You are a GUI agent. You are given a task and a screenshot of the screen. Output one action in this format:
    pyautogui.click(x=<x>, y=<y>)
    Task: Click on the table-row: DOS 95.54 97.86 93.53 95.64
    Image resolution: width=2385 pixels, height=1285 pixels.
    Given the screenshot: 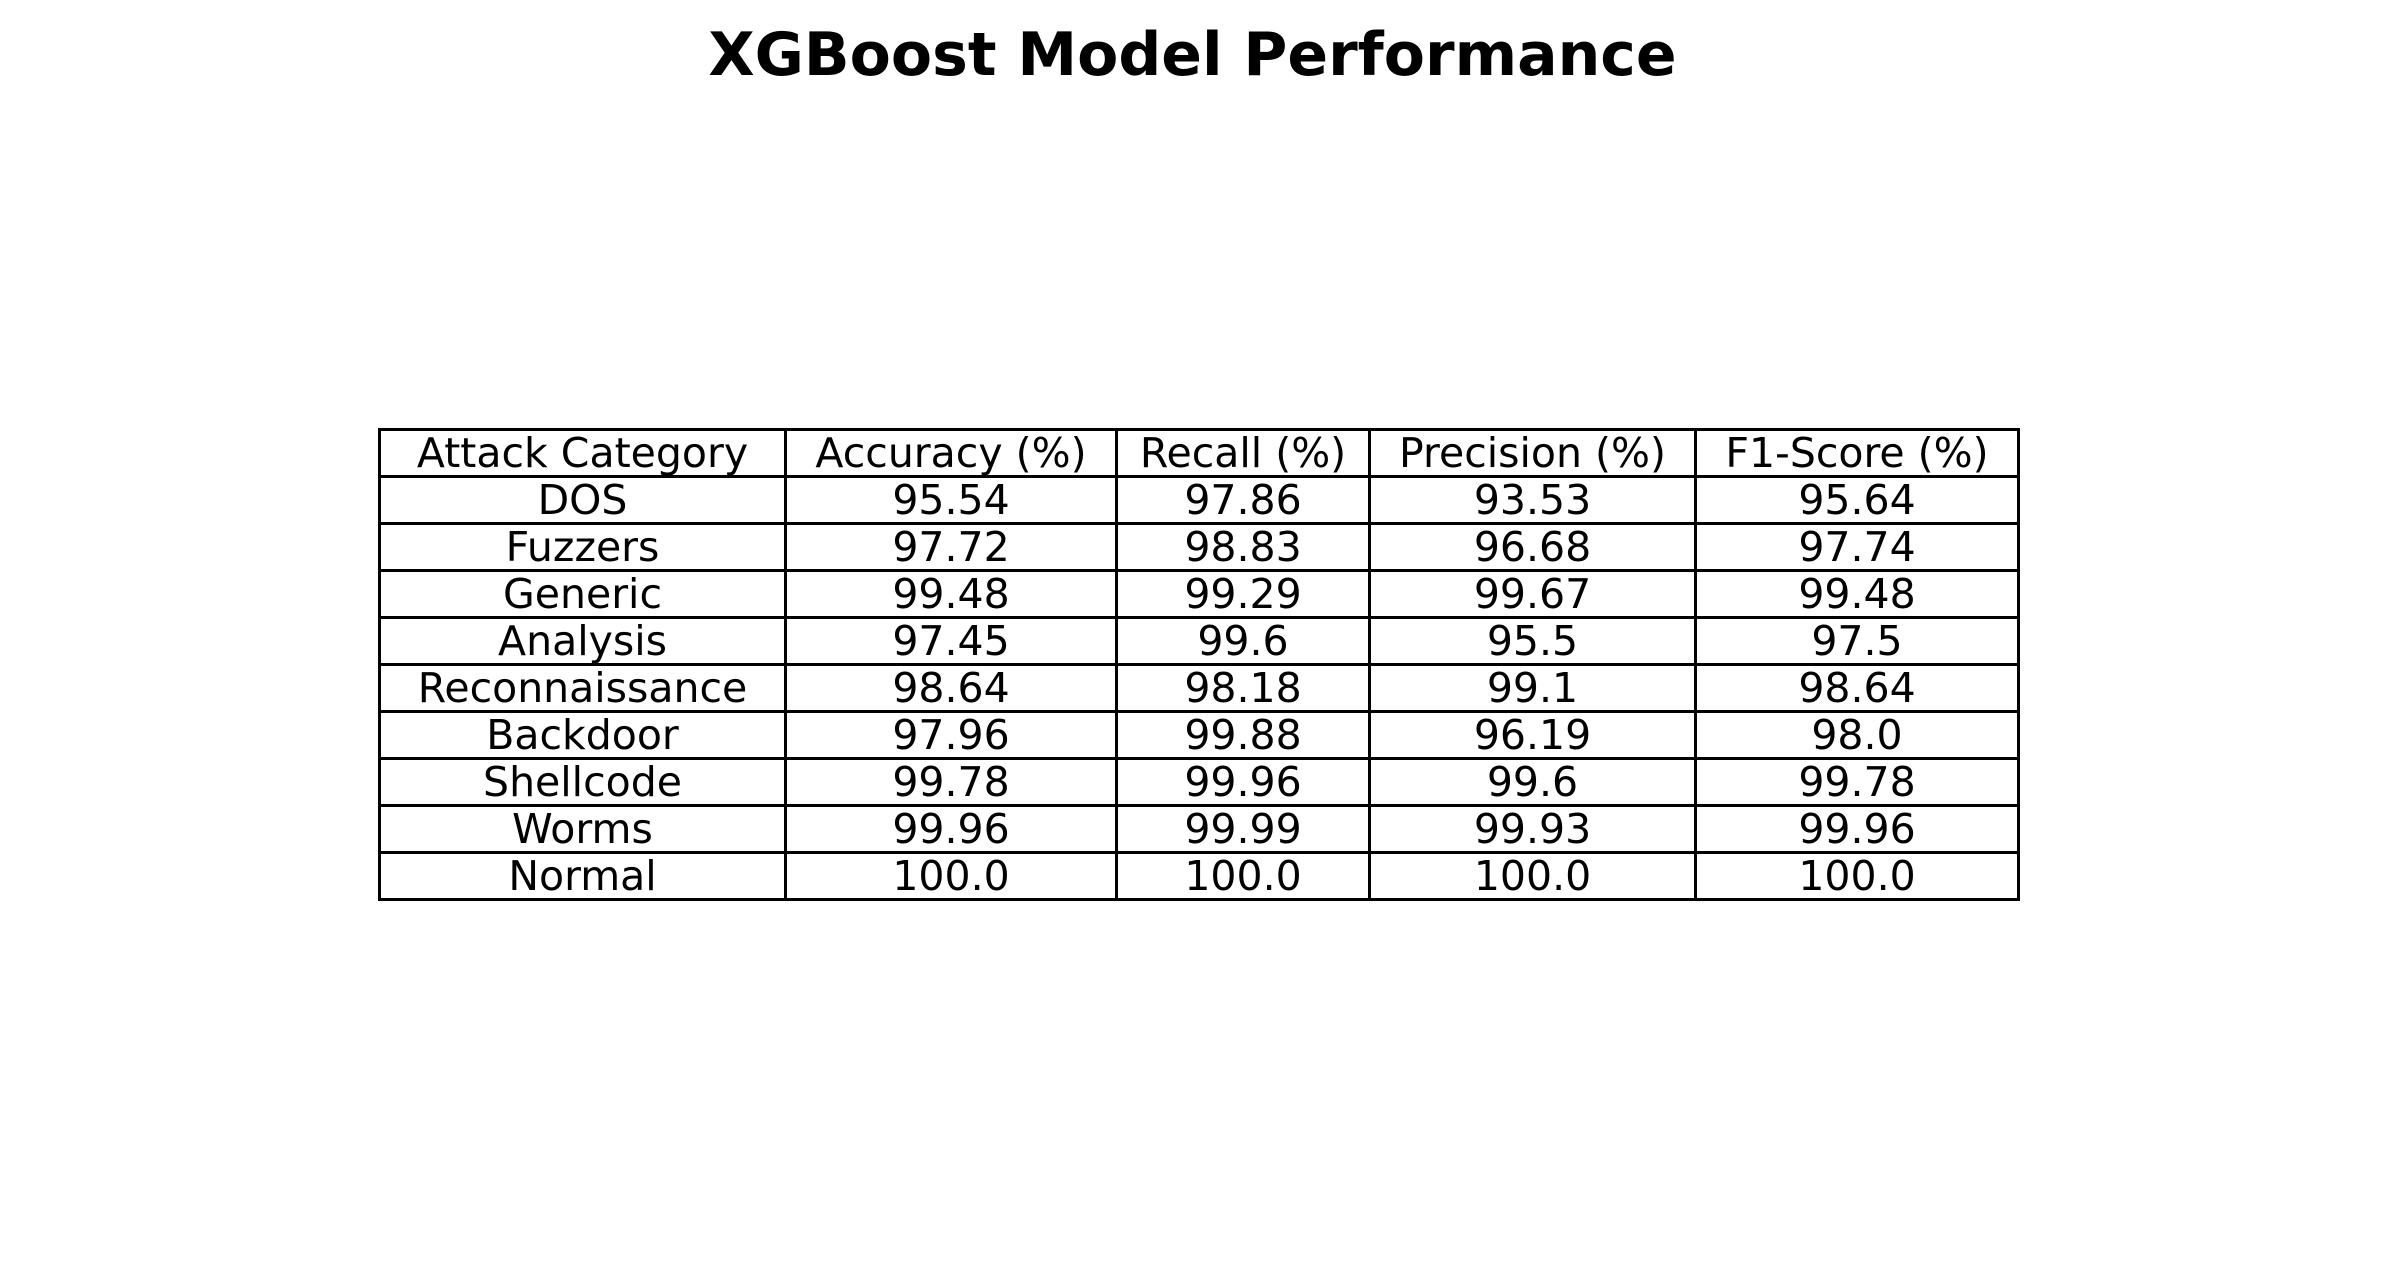 What is the action you would take?
    pyautogui.click(x=1199, y=500)
    